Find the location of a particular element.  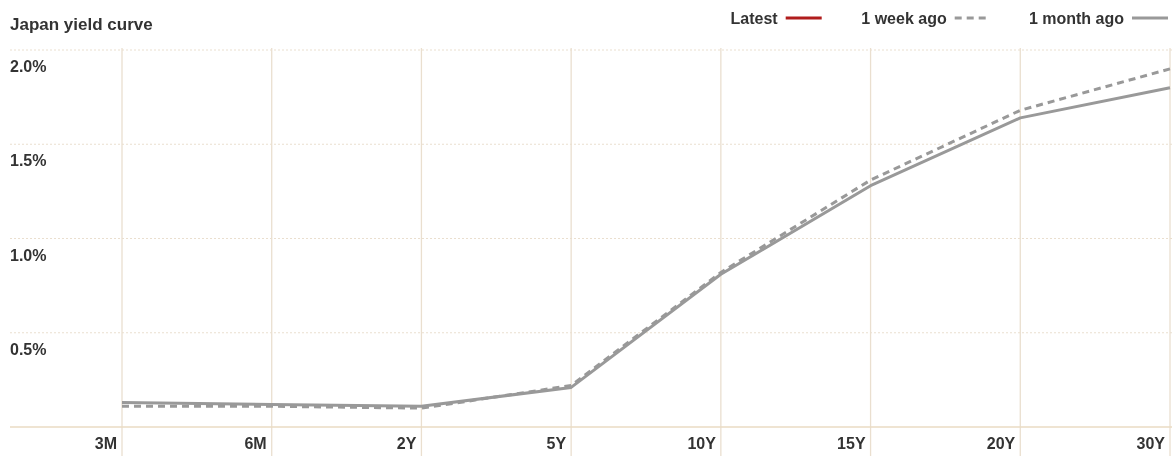

y-tick-label: 1.5% is located at coordinates (28, 161).